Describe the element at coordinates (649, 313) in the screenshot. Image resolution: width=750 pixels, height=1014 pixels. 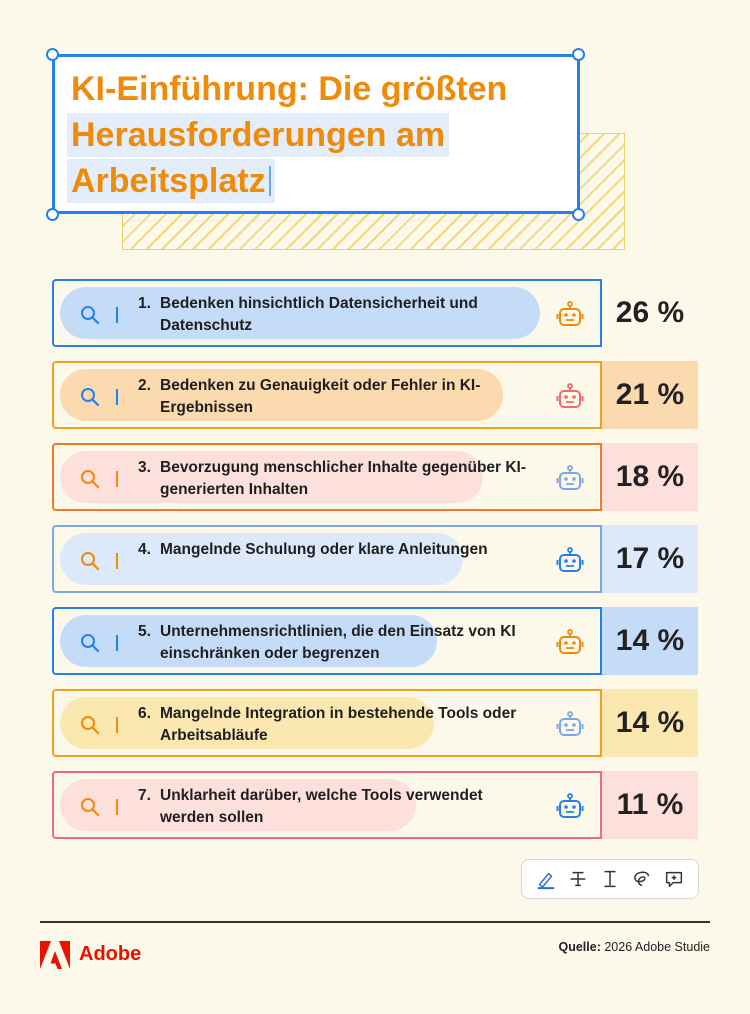
I see `row-percentage: 26 %` at that location.